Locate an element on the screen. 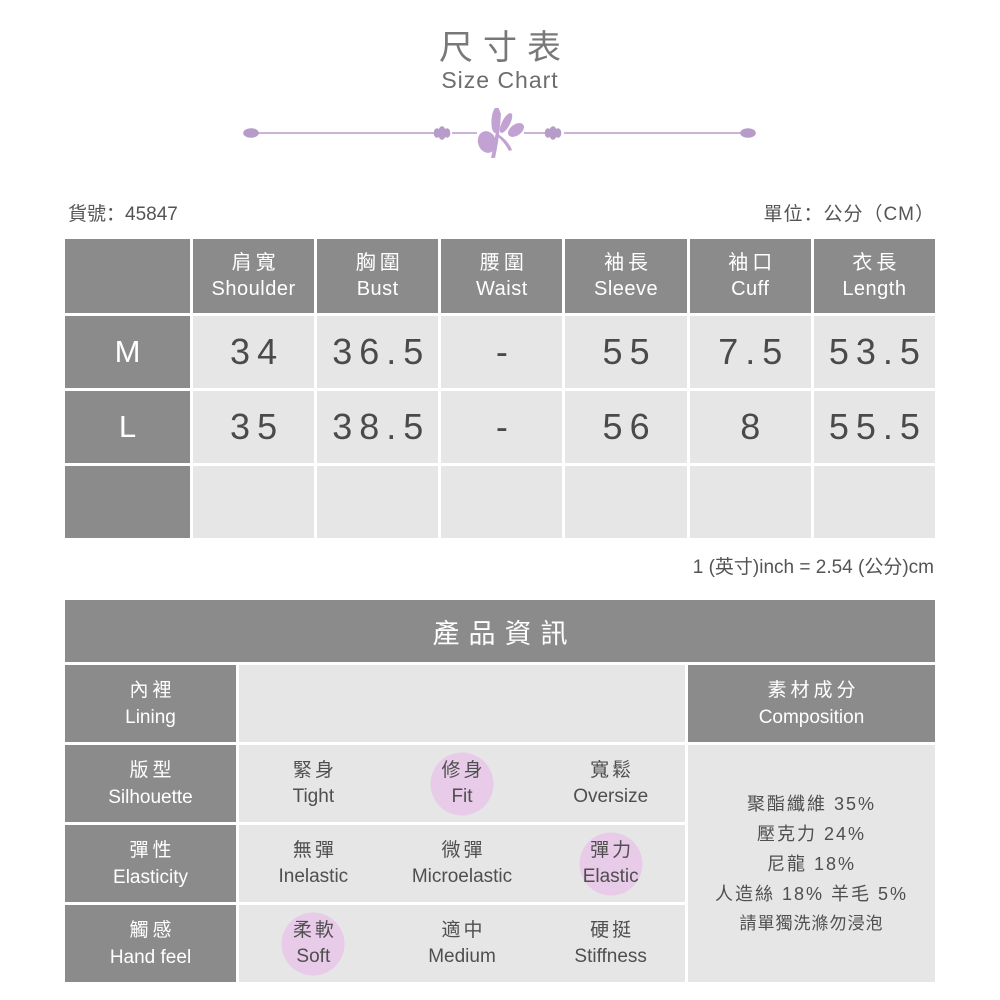  label-elasticity-en: Elasticity is located at coordinates (150, 877).